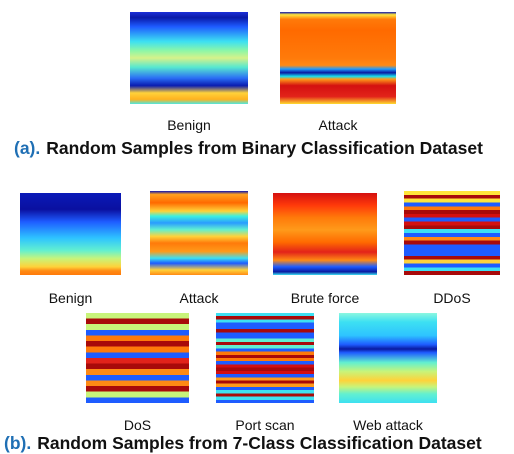  What do you see at coordinates (27, 148) in the screenshot?
I see `caption-tag: (a).` at bounding box center [27, 148].